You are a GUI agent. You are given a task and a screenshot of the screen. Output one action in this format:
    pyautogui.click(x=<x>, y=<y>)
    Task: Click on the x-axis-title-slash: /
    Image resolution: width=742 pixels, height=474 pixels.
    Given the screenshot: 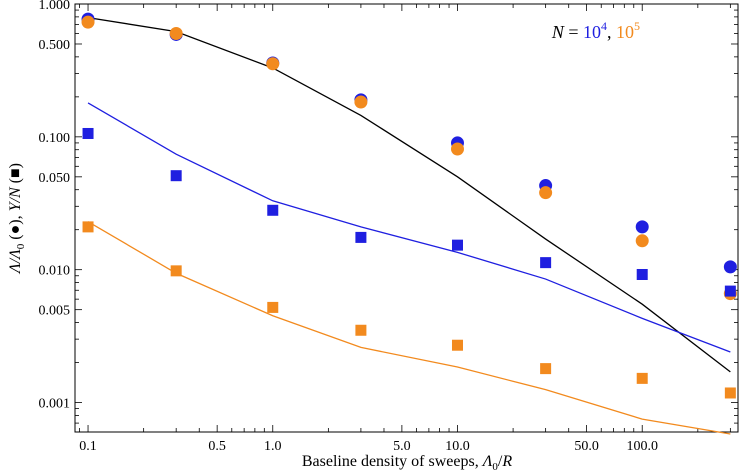 What is the action you would take?
    pyautogui.click(x=500, y=461)
    